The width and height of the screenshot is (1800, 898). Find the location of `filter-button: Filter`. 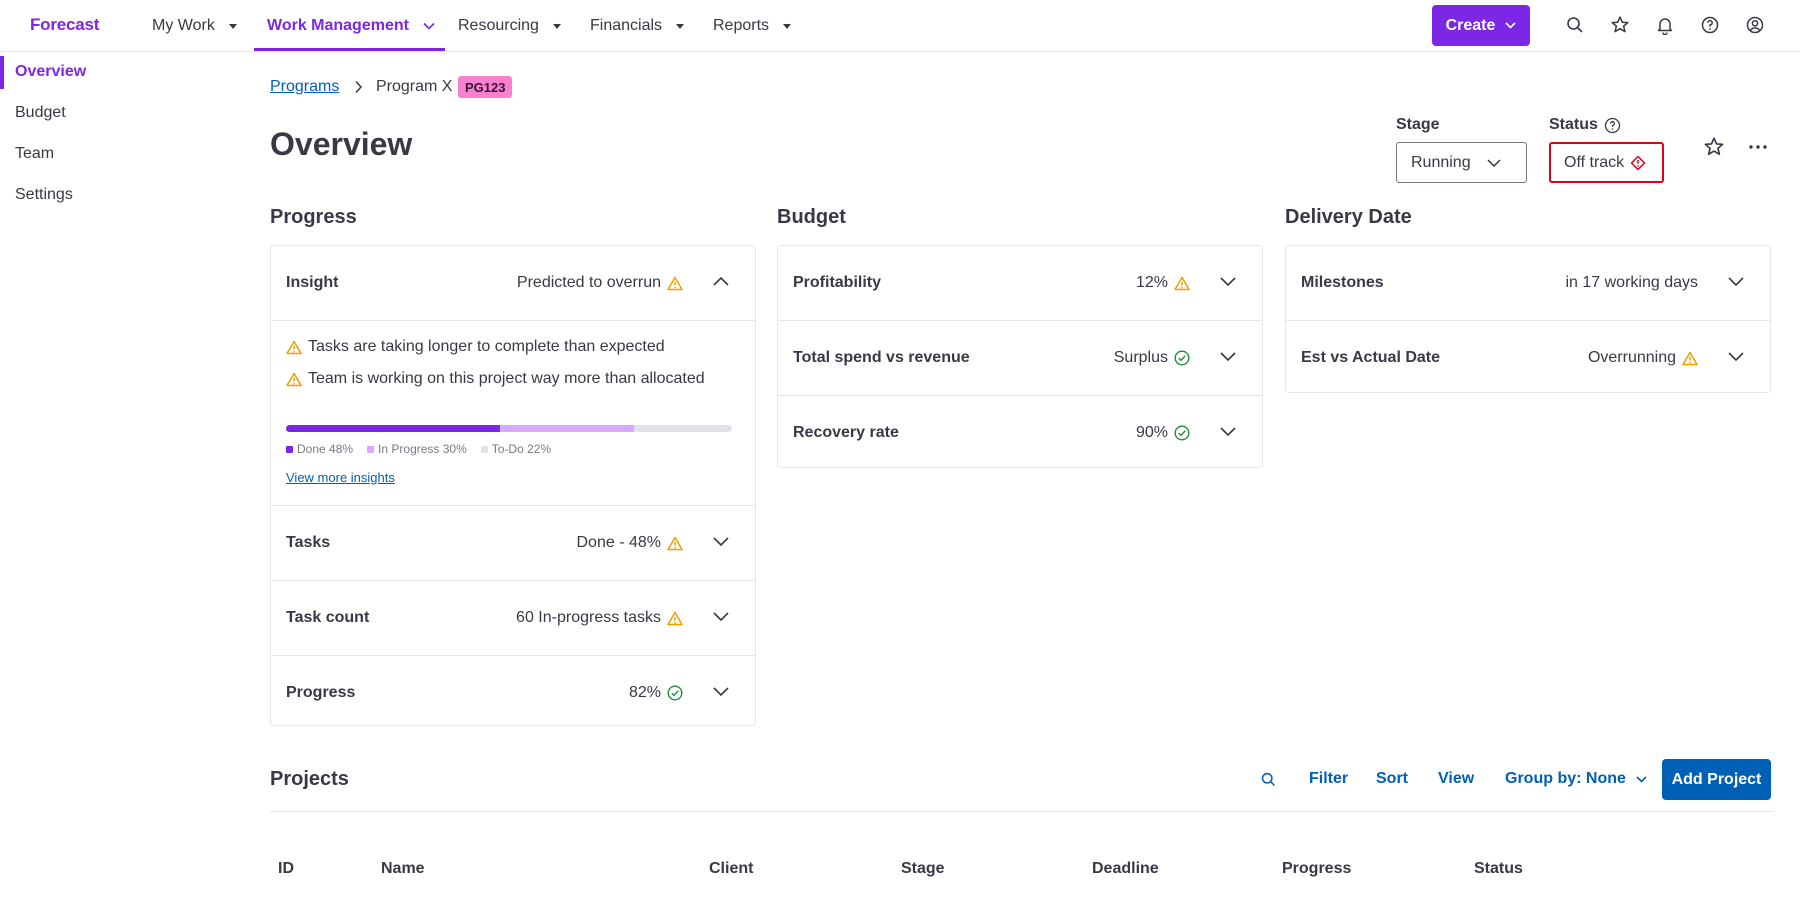

filter-button: Filter is located at coordinates (1329, 778).